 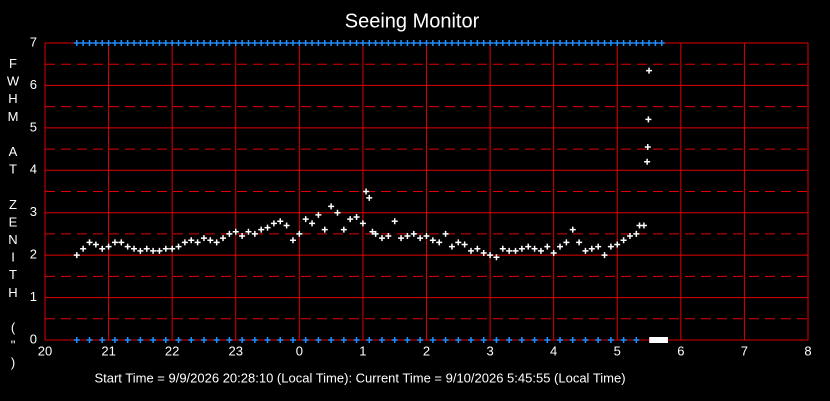 What do you see at coordinates (33, 126) in the screenshot?
I see `y-tick-label: 5` at bounding box center [33, 126].